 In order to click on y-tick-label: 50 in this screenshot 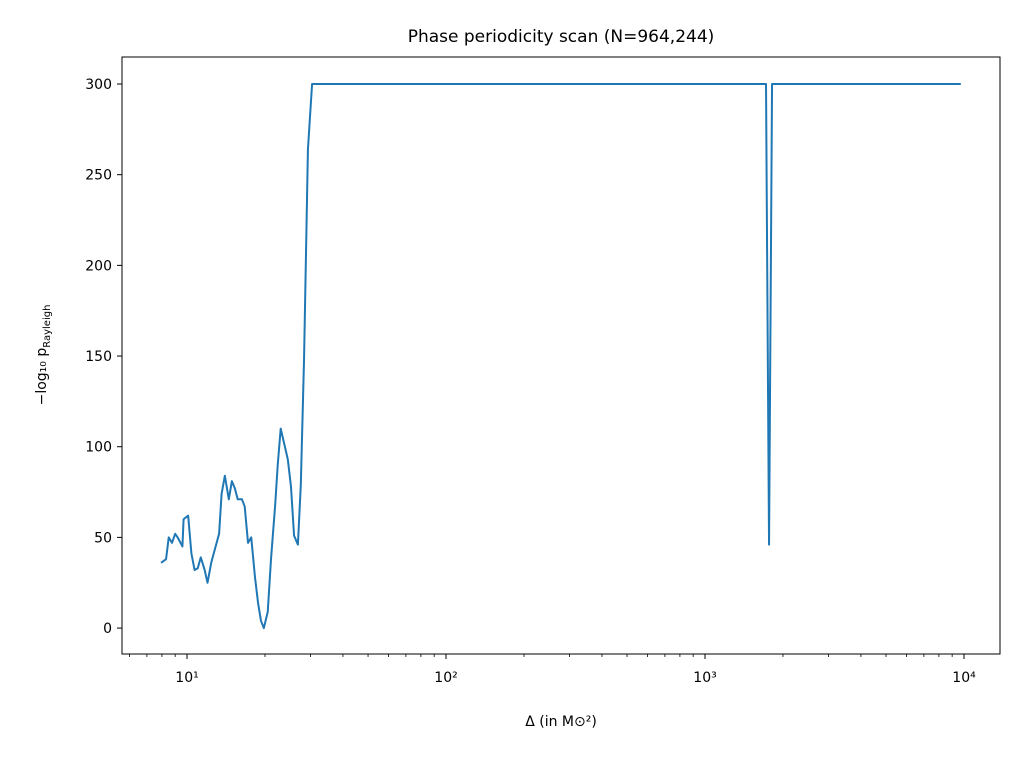, I will do `click(103, 538)`.